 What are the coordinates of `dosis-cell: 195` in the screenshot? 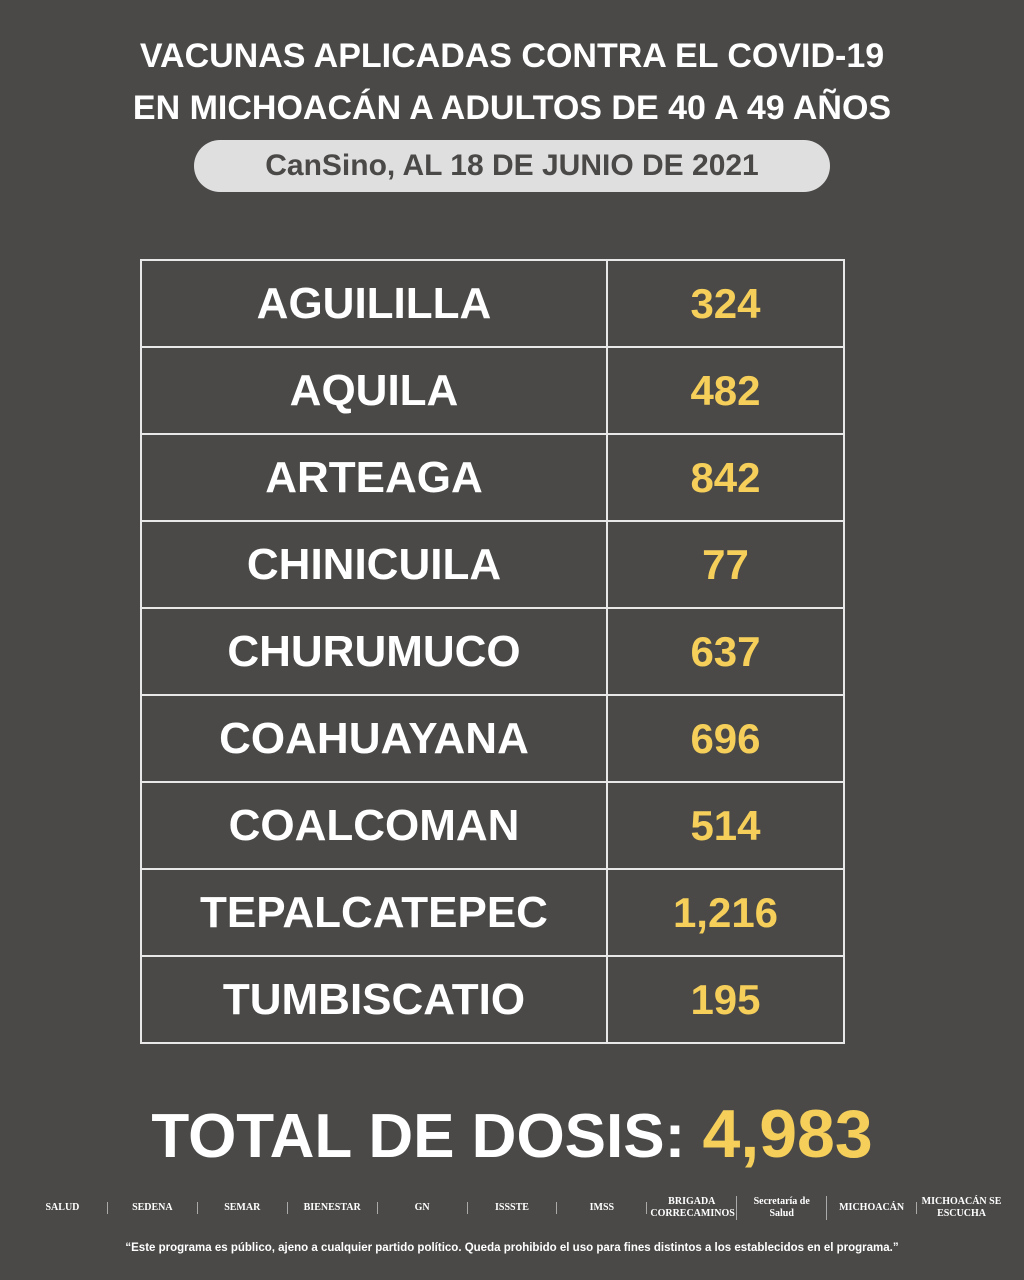 It's located at (725, 999).